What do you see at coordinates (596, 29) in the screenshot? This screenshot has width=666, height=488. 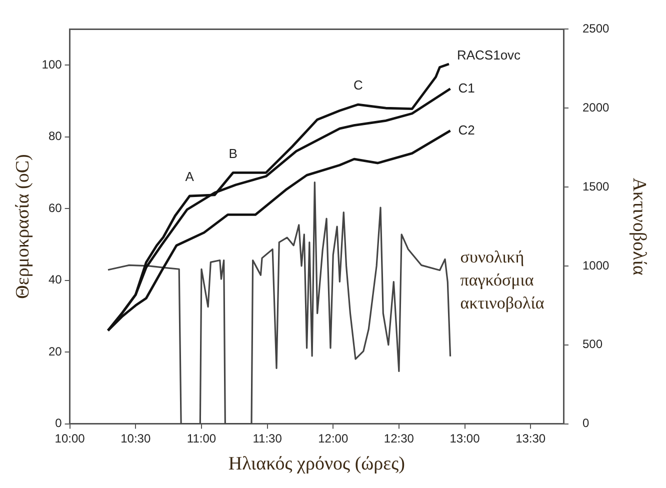 I see `y2-tick-label: 2500` at bounding box center [596, 29].